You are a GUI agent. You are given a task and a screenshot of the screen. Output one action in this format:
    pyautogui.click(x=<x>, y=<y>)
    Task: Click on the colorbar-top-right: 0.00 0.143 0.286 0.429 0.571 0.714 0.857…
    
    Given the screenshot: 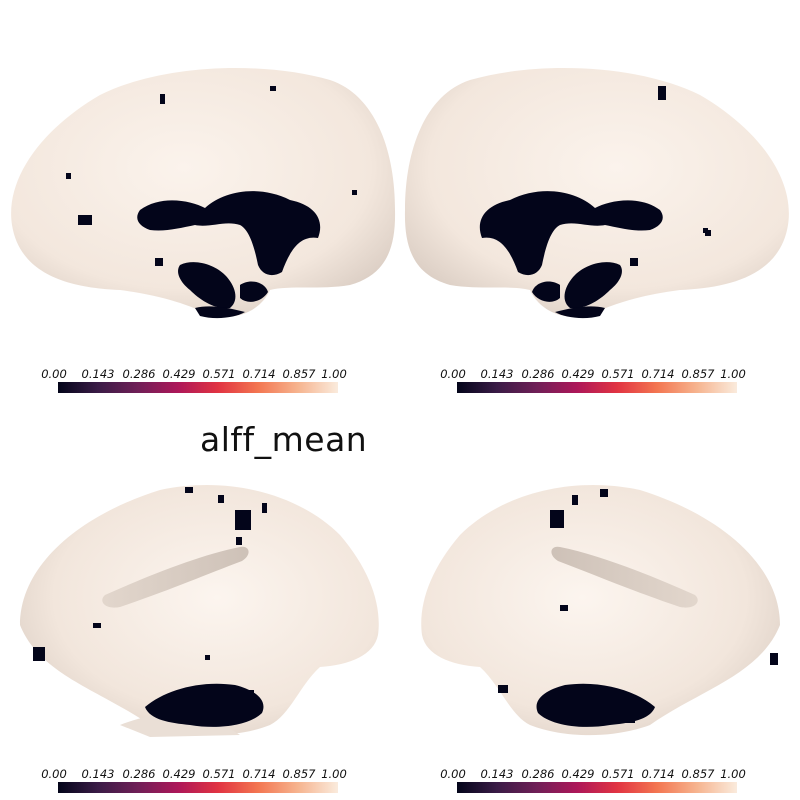 What is the action you would take?
    pyautogui.click(x=593, y=380)
    